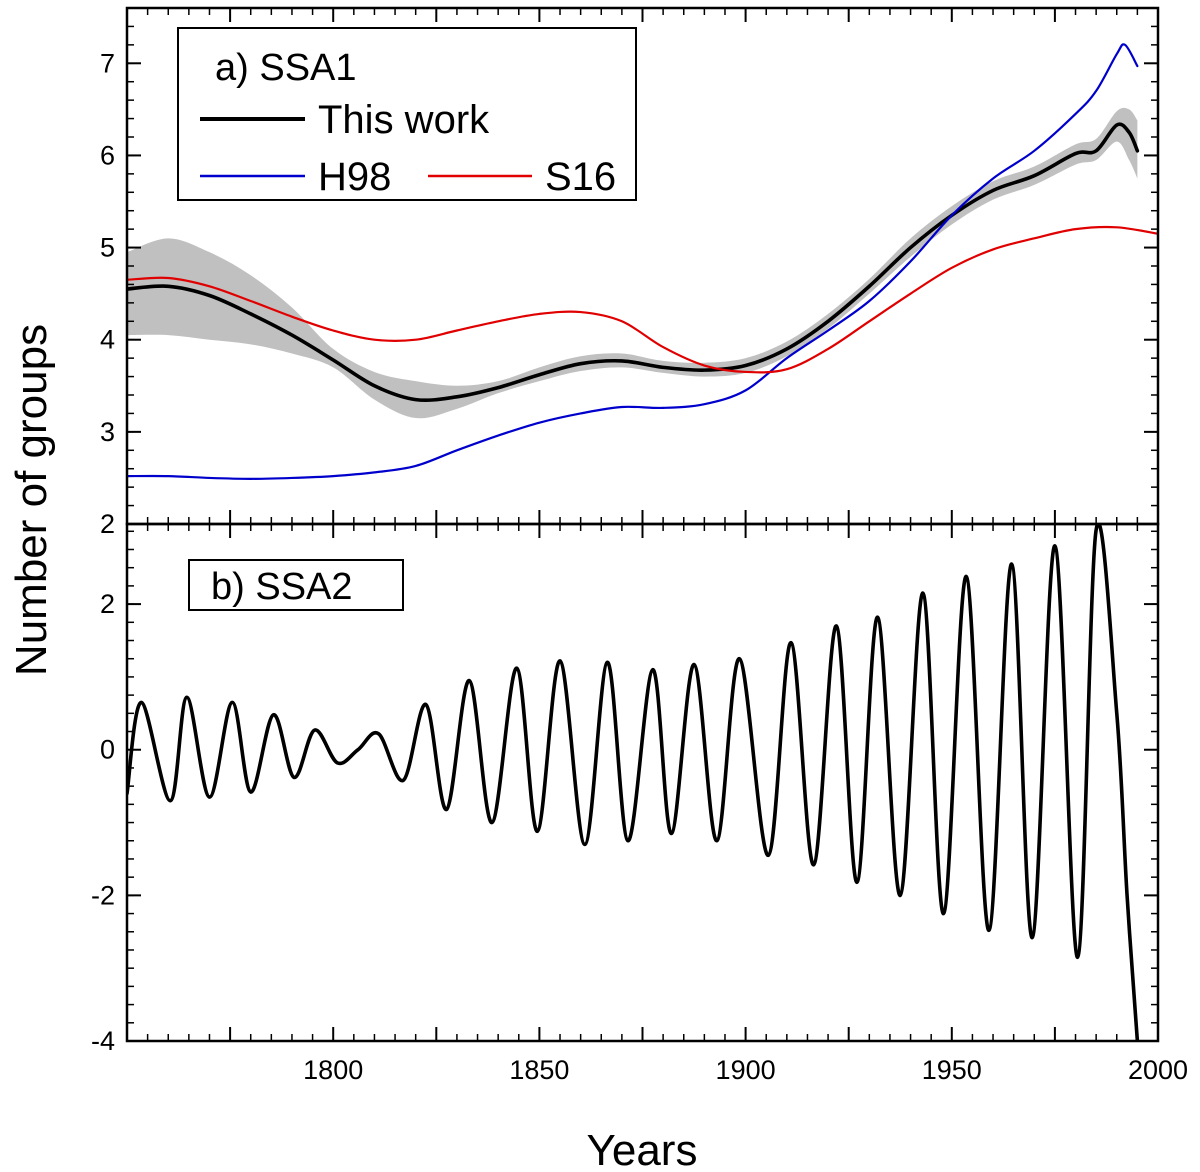  What do you see at coordinates (404, 120) in the screenshot?
I see `legend-label-this-work: This work` at bounding box center [404, 120].